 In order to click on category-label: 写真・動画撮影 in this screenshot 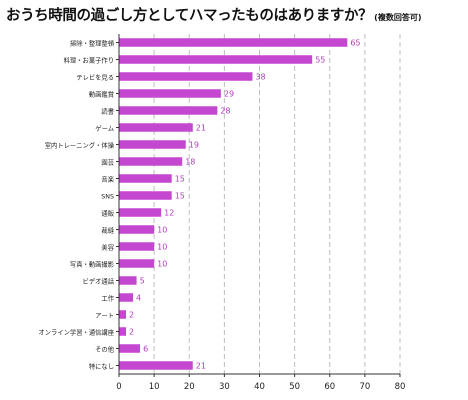, I will do `click(92, 263)`.